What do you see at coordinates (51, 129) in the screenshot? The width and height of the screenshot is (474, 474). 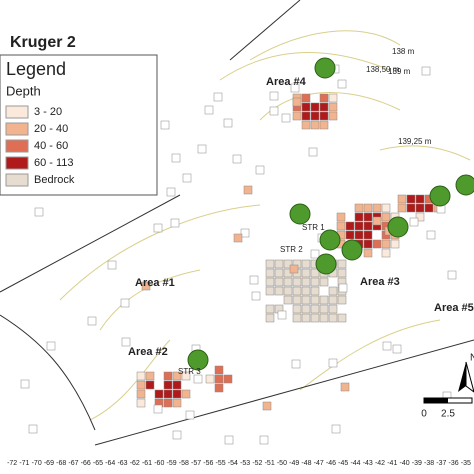 I see `legend-label: 20 - 40` at bounding box center [51, 129].